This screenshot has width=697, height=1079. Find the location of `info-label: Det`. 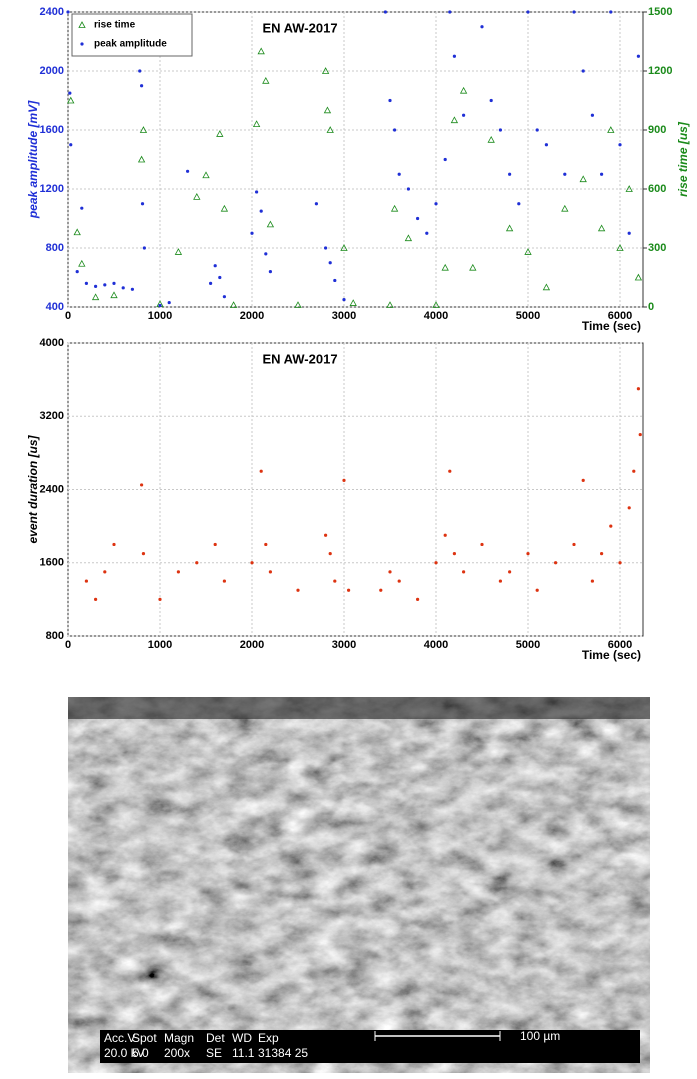

info-label: Det is located at coordinates (215, 1038).